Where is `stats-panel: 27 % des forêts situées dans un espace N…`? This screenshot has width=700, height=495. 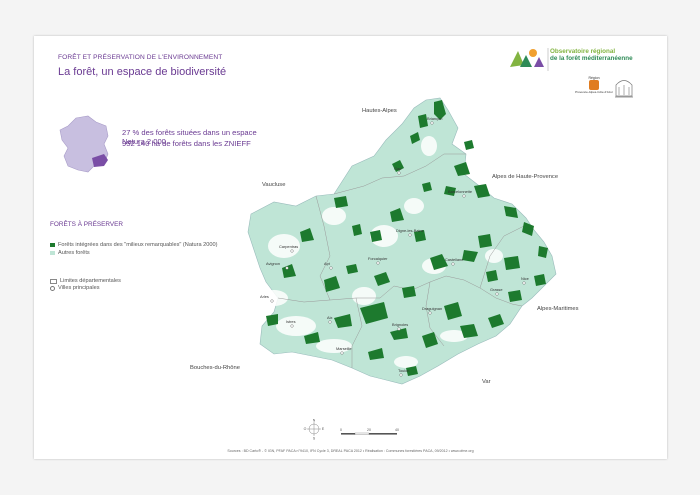
stats-panel: 27 % des forêts situées dans un espace N… is located at coordinates (163, 147).